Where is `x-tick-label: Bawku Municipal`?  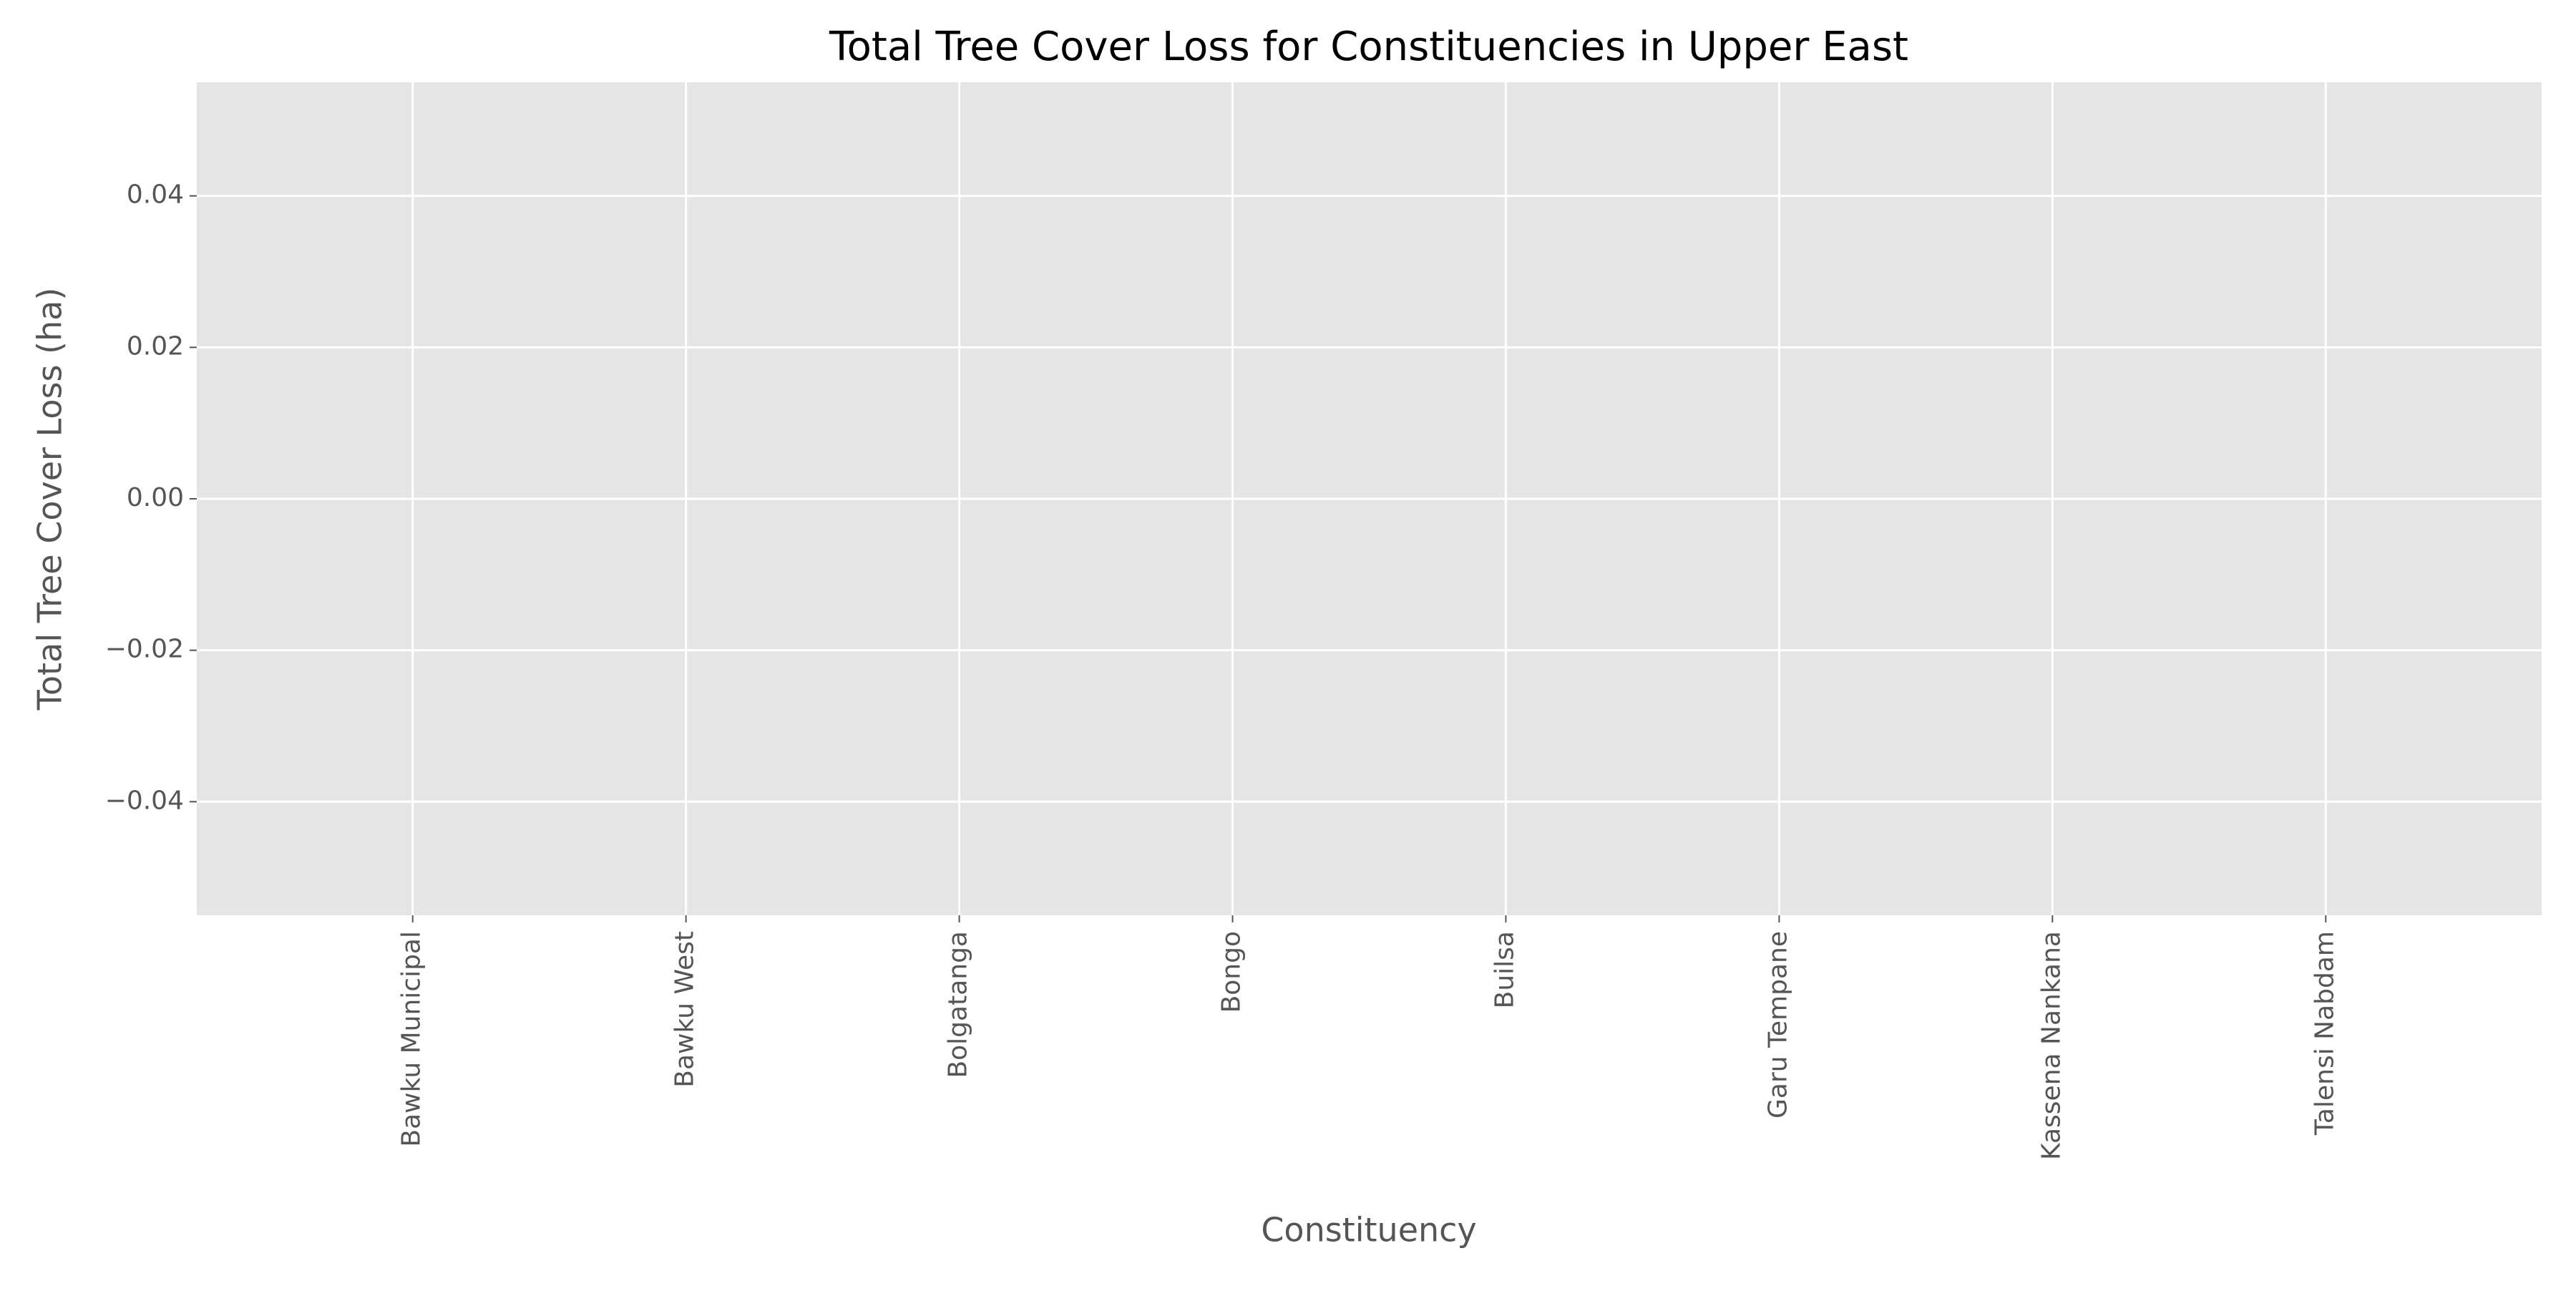
x-tick-label: Bawku Municipal is located at coordinates (411, 1039).